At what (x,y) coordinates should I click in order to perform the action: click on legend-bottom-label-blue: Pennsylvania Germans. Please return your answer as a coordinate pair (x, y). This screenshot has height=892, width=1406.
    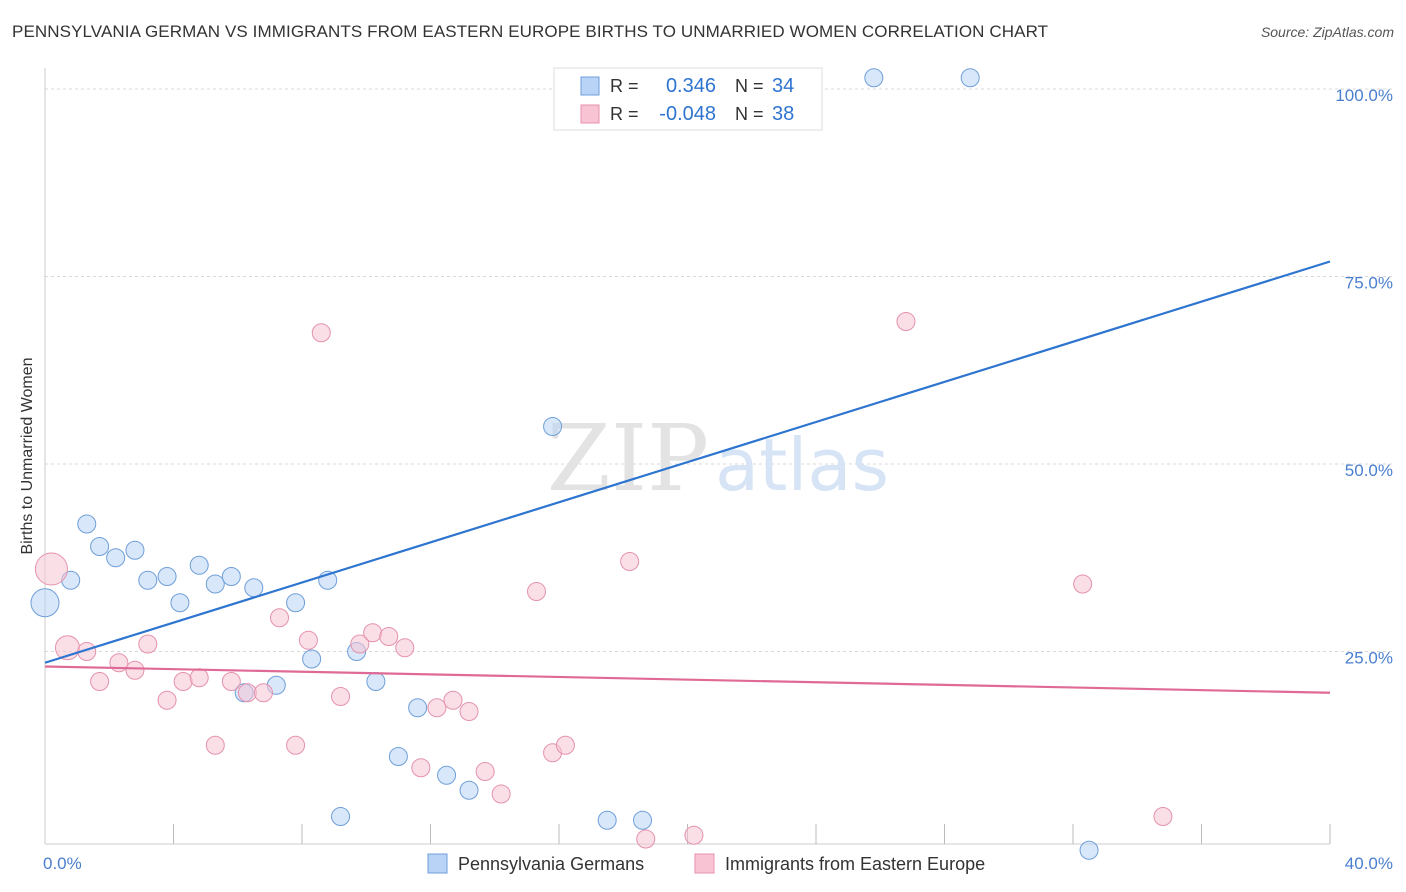
    Looking at the image, I should click on (551, 864).